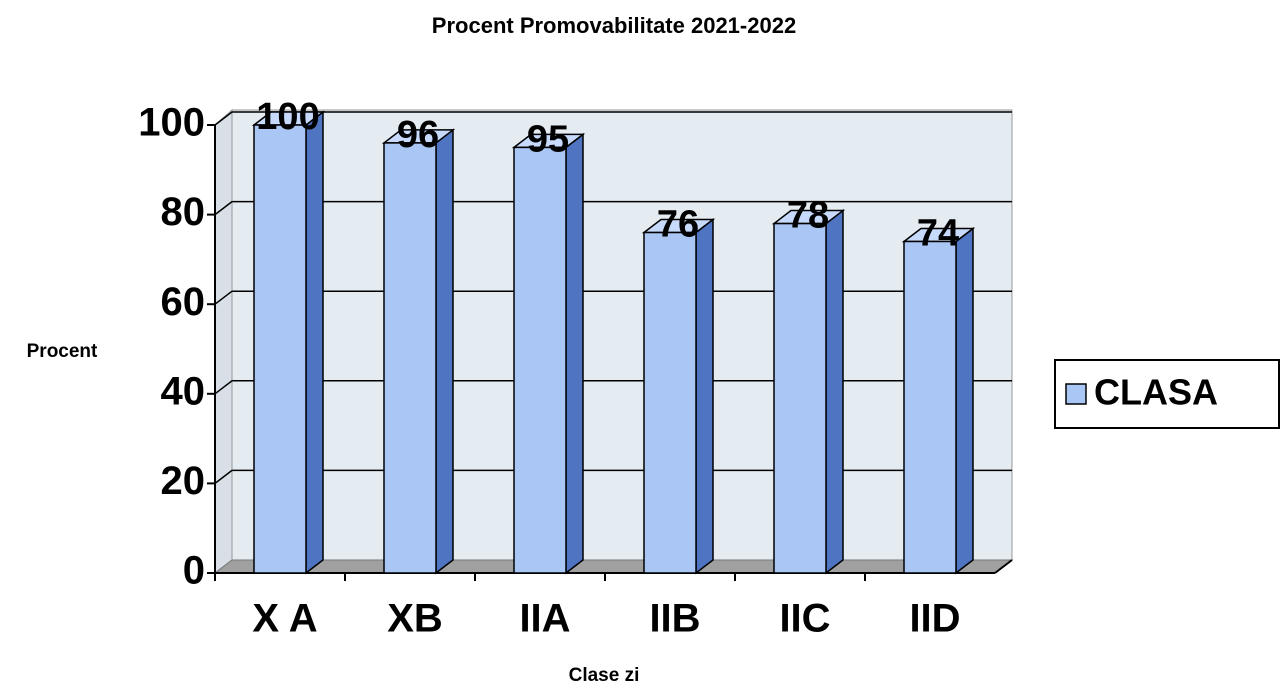  Describe the element at coordinates (287, 117) in the screenshot. I see `data-label: 100` at that location.